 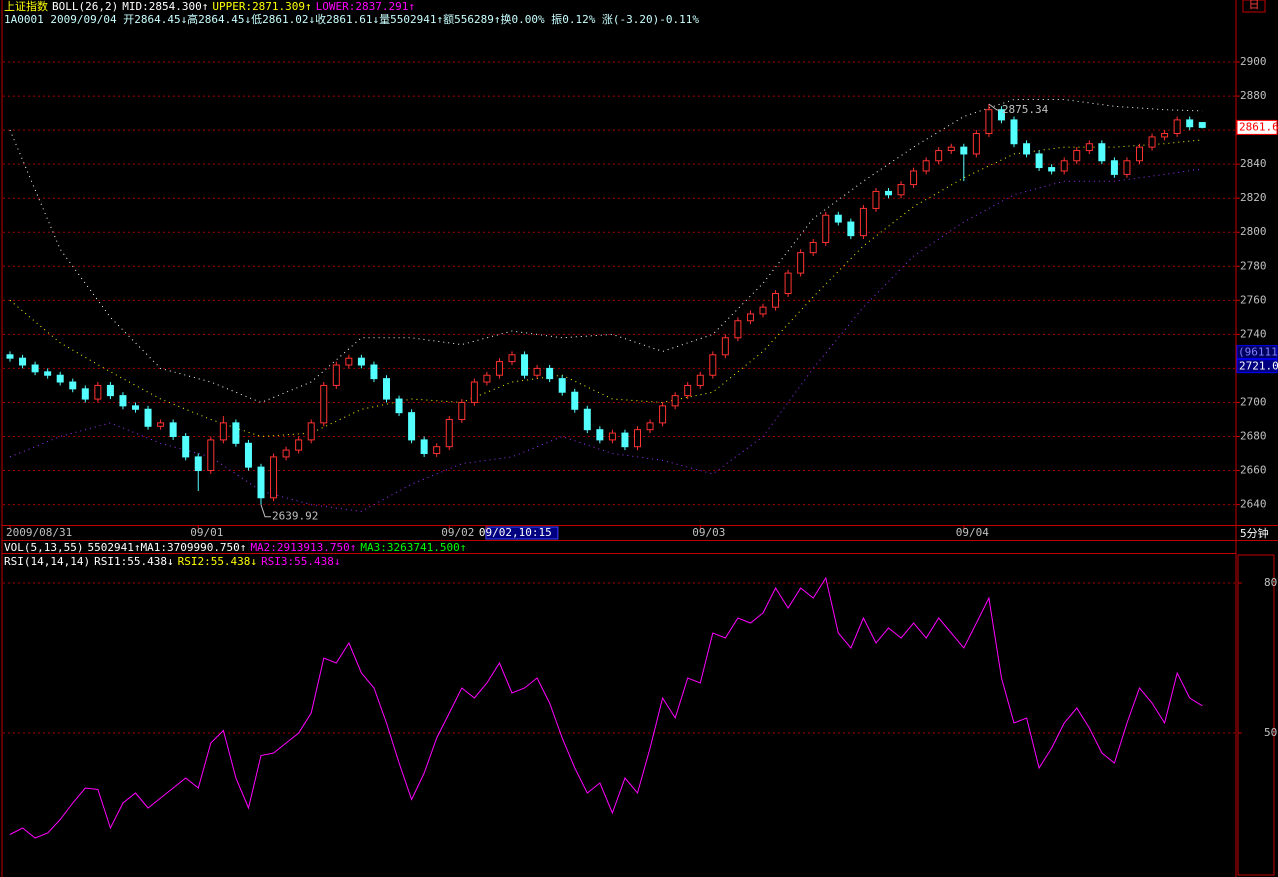 What do you see at coordinates (994, 107) in the screenshot?
I see `annotation-leader` at bounding box center [994, 107].